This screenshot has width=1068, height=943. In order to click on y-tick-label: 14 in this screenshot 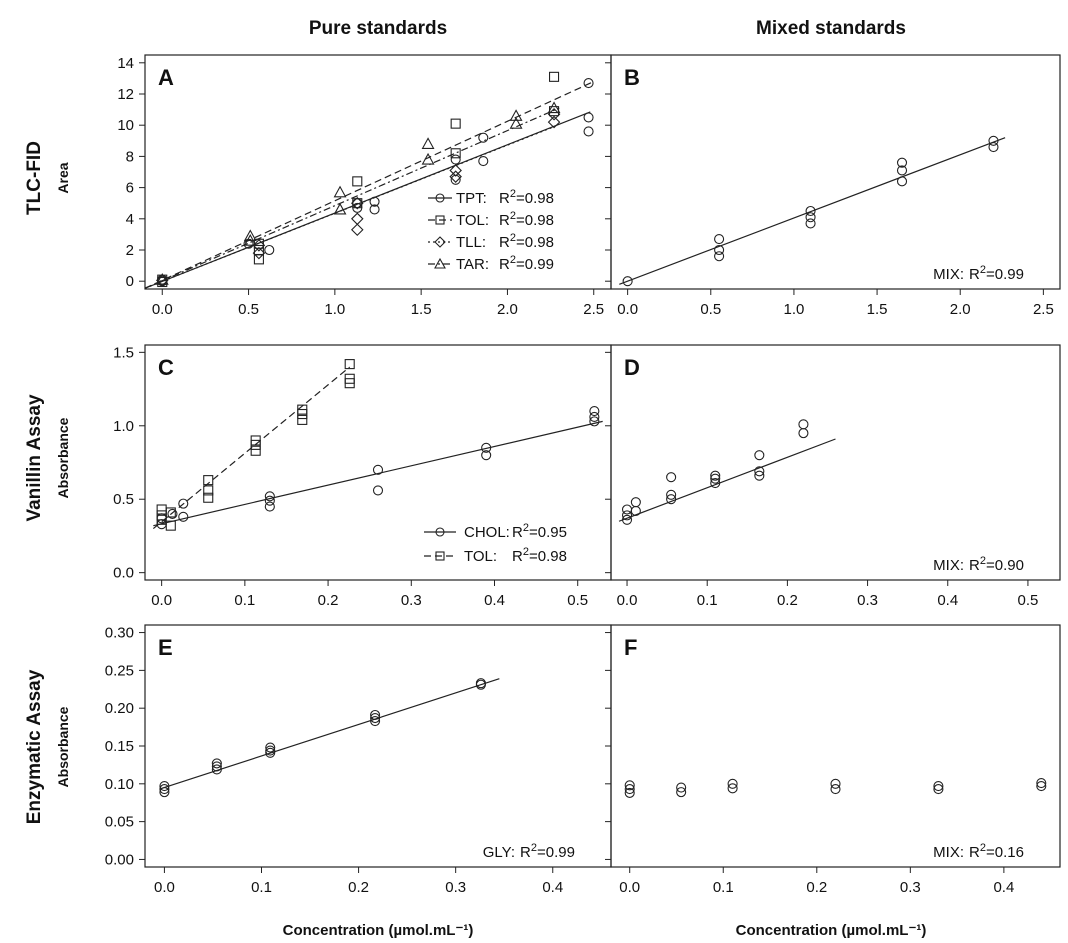, I will do `click(125, 63)`.